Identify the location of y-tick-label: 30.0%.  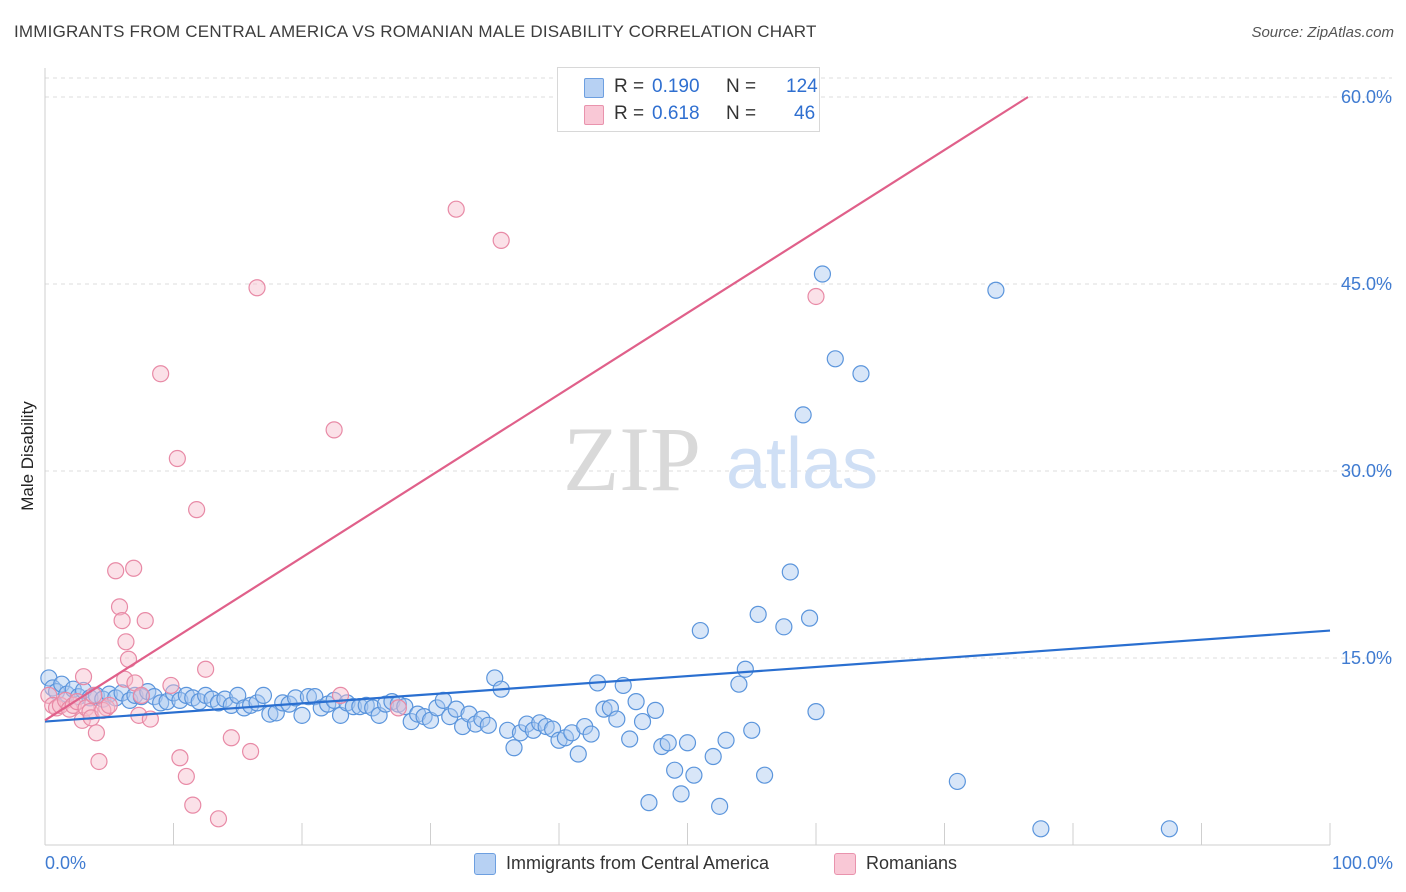
(1366, 471).